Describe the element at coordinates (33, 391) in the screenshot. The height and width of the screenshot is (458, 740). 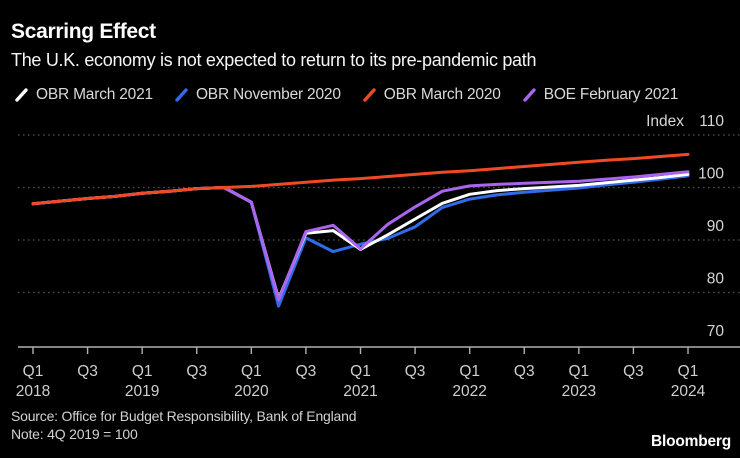
I see `x-tick-year-label: 2018` at that location.